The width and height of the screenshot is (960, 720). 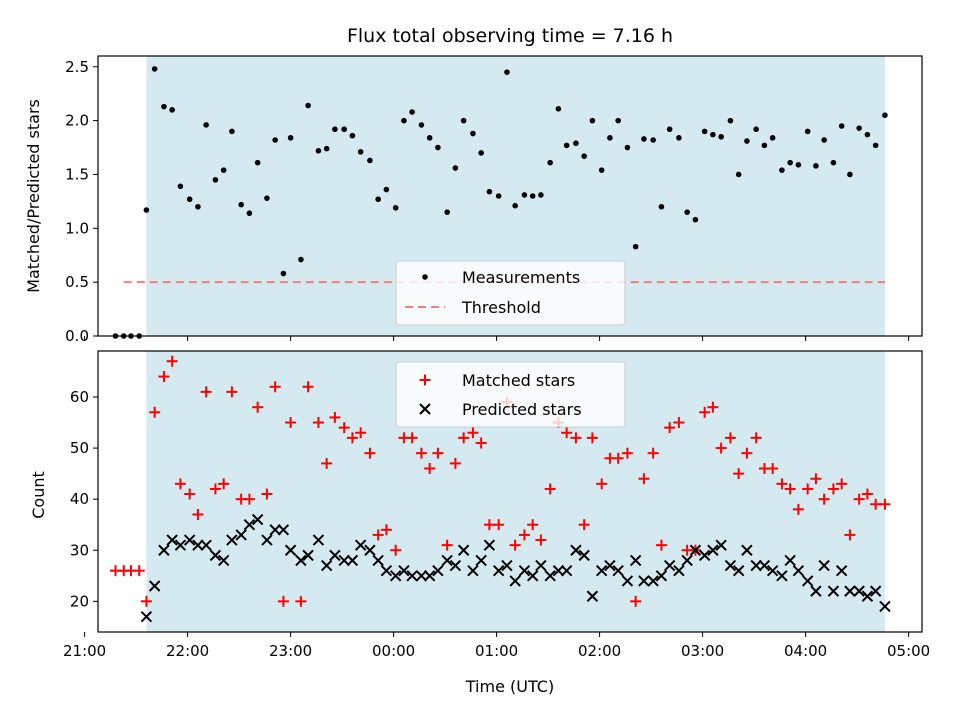 I want to click on chart-title: Flux total observing time = 7.16 h, so click(x=510, y=36).